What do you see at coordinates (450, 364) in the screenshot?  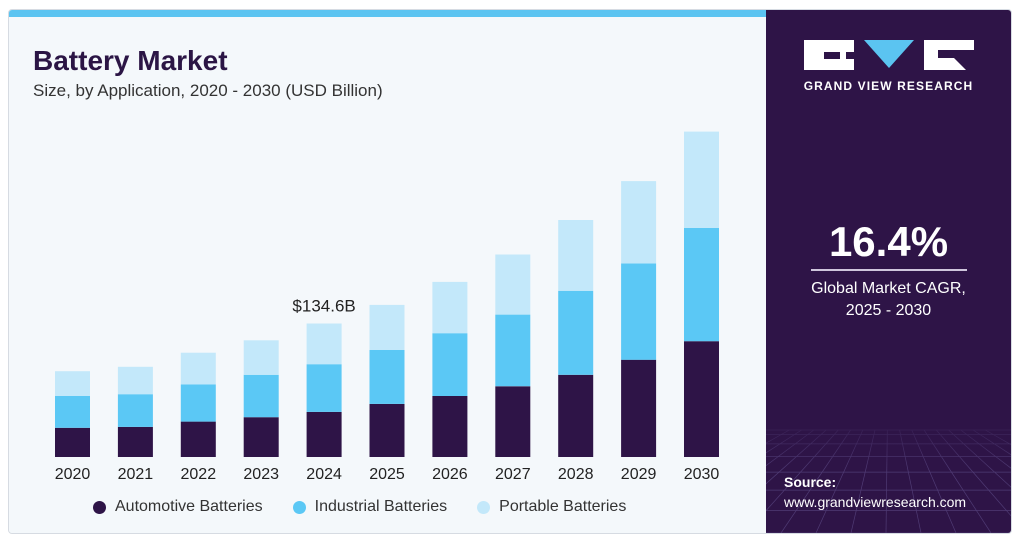 I see `bar-2026-industrial-batteries` at bounding box center [450, 364].